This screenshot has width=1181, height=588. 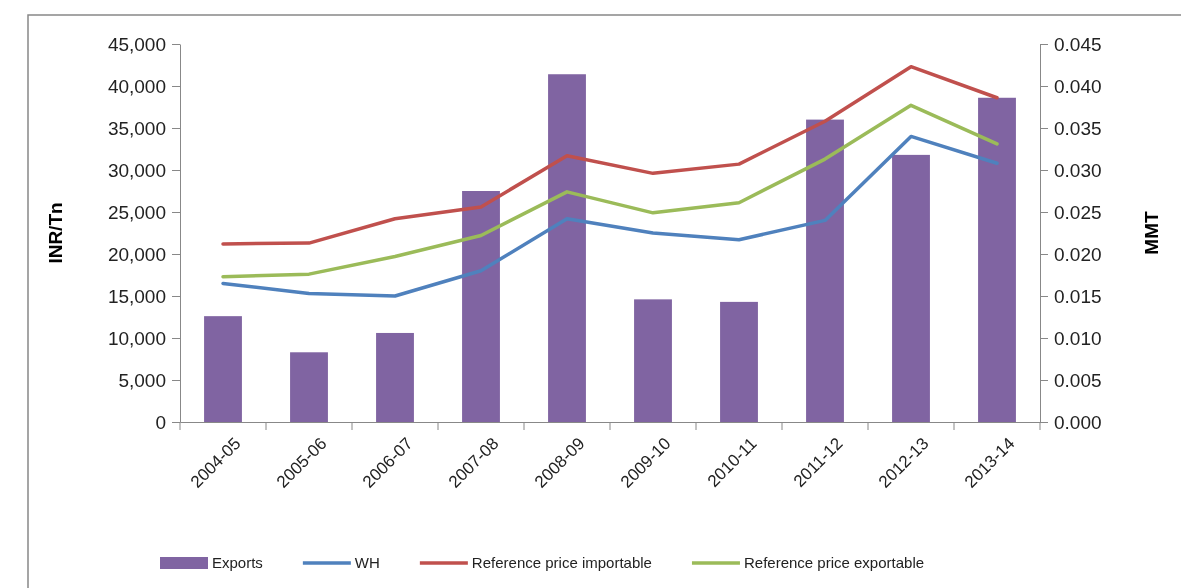 What do you see at coordinates (1078, 86) in the screenshot?
I see `y2-tick-label: 0.040` at bounding box center [1078, 86].